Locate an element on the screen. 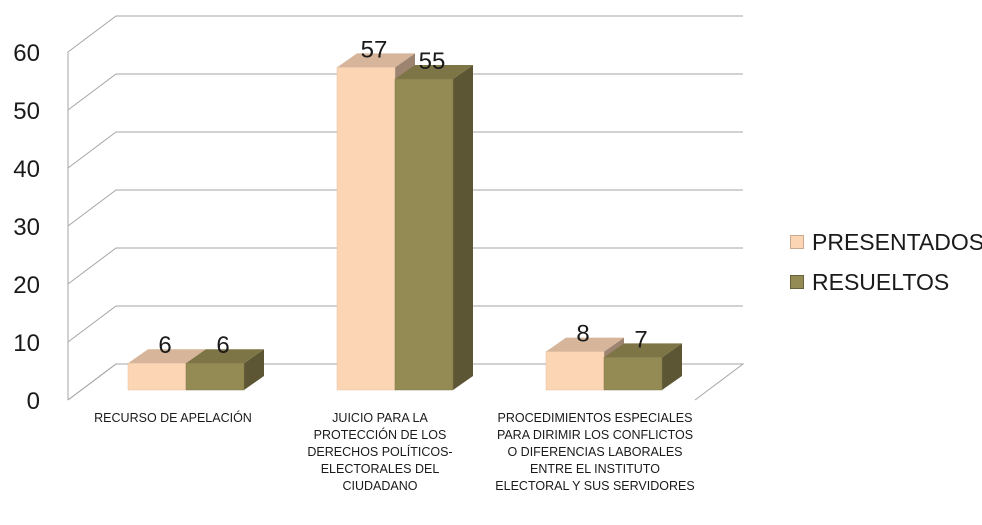  legend-item-resueltos: RESUELTOS is located at coordinates (886, 282).